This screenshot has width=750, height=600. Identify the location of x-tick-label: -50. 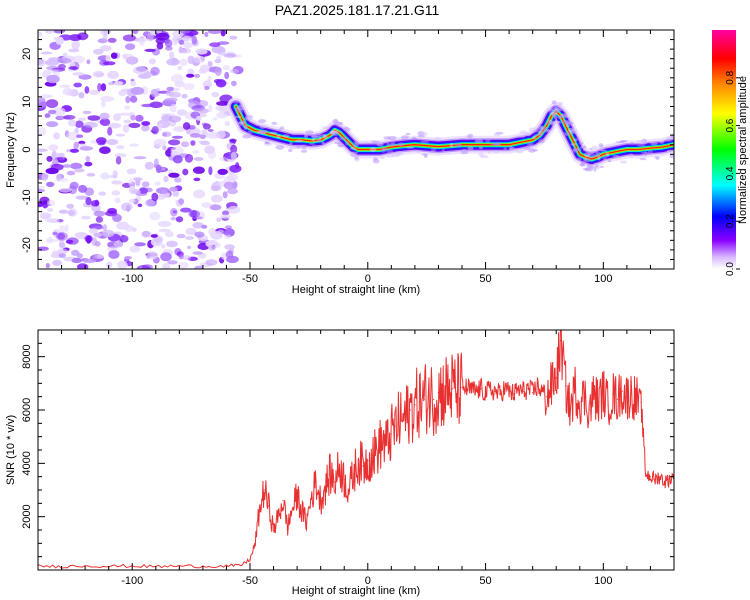
(250, 581).